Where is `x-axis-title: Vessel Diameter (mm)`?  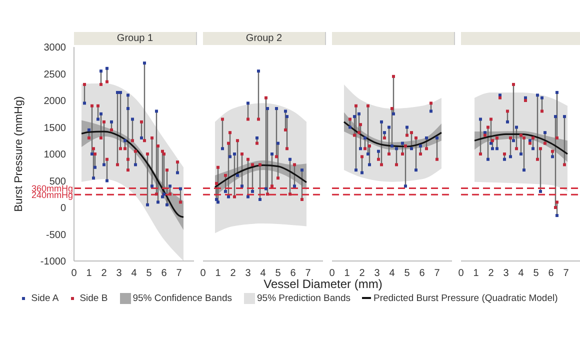
x-axis-title: Vessel Diameter (mm) is located at coordinates (323, 284).